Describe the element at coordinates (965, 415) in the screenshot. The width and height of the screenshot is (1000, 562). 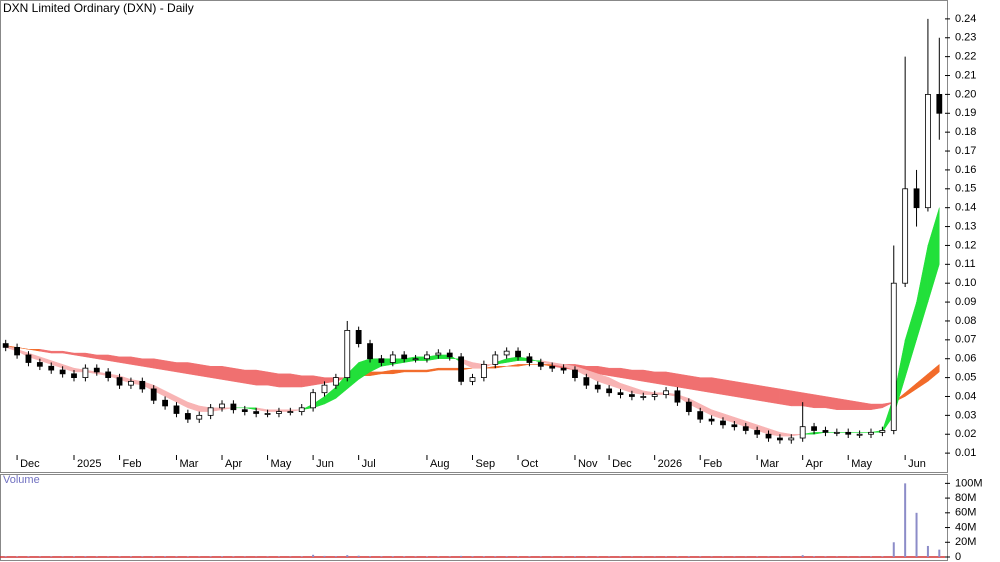
I see `y-tick-label: 0.03` at that location.